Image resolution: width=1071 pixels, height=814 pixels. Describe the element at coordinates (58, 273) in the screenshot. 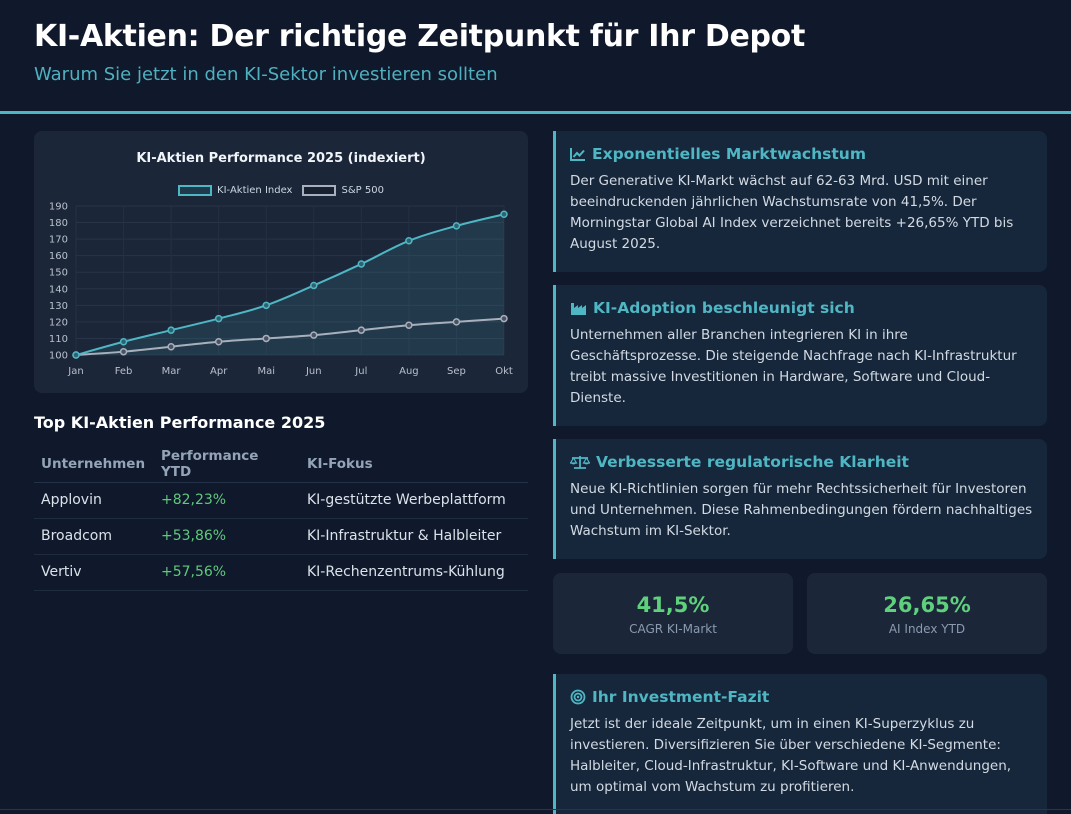

I see `y-tick-label: 150` at that location.